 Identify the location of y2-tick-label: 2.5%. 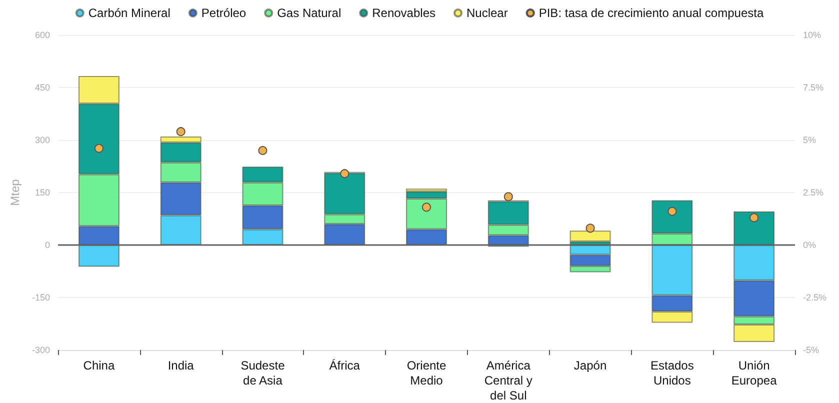
(813, 193).